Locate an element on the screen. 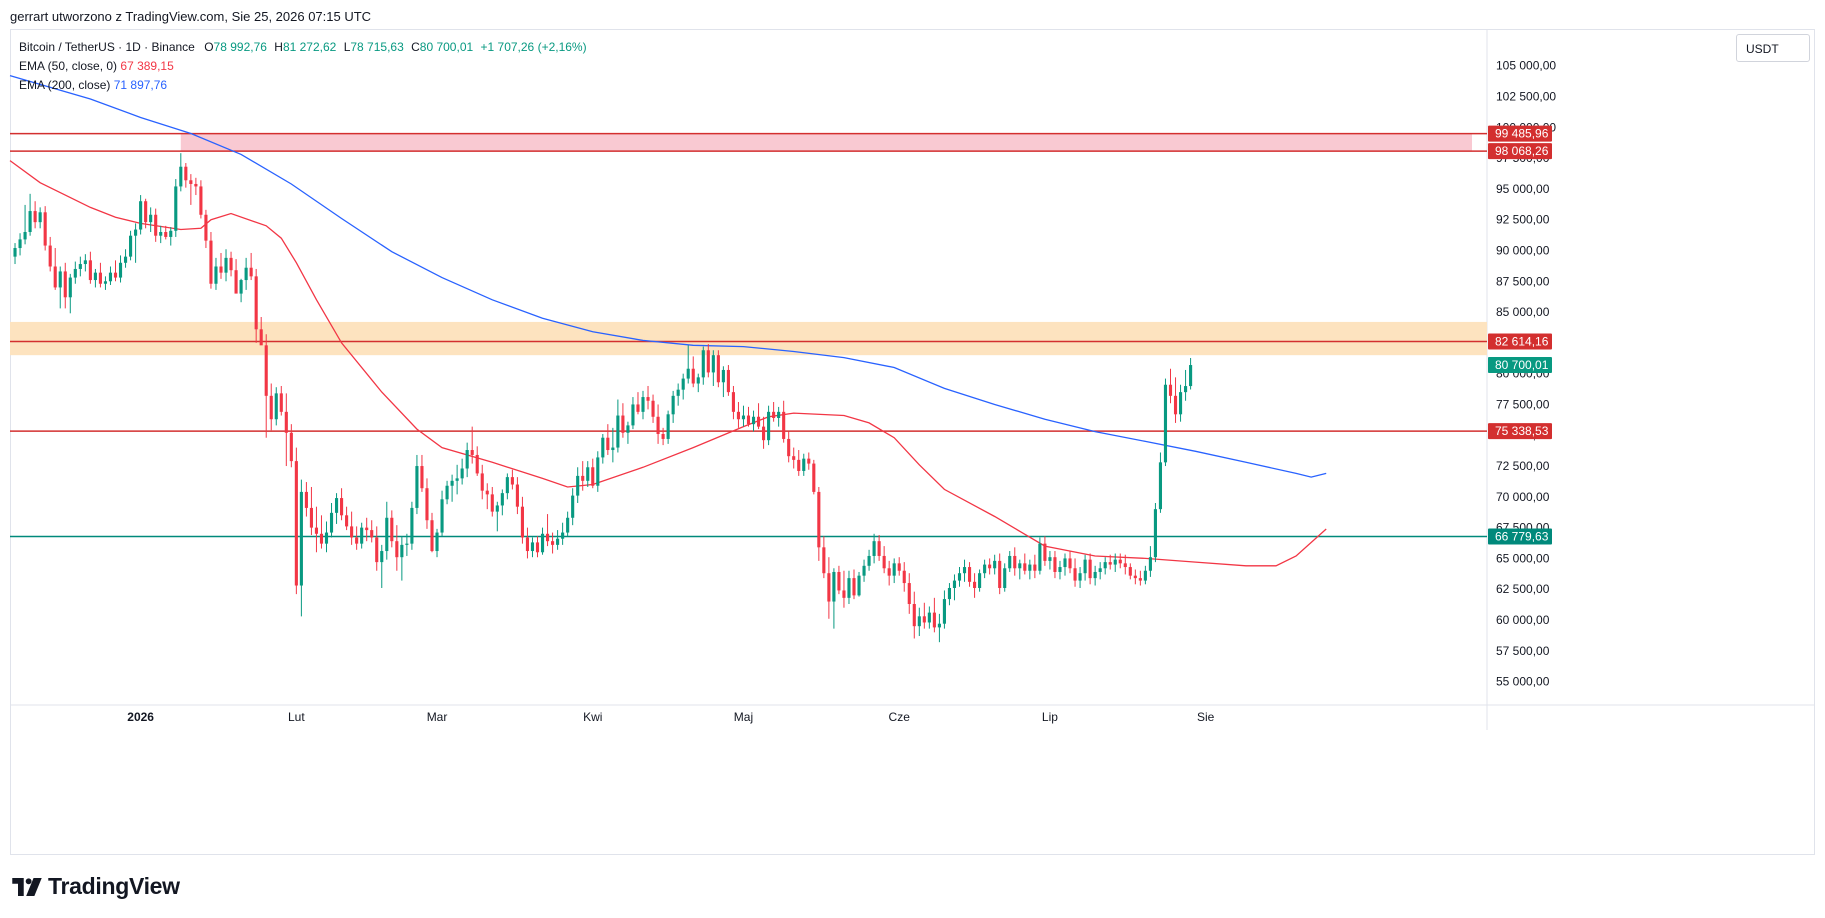 The width and height of the screenshot is (1825, 918). legend-low-label: L is located at coordinates (347, 47).